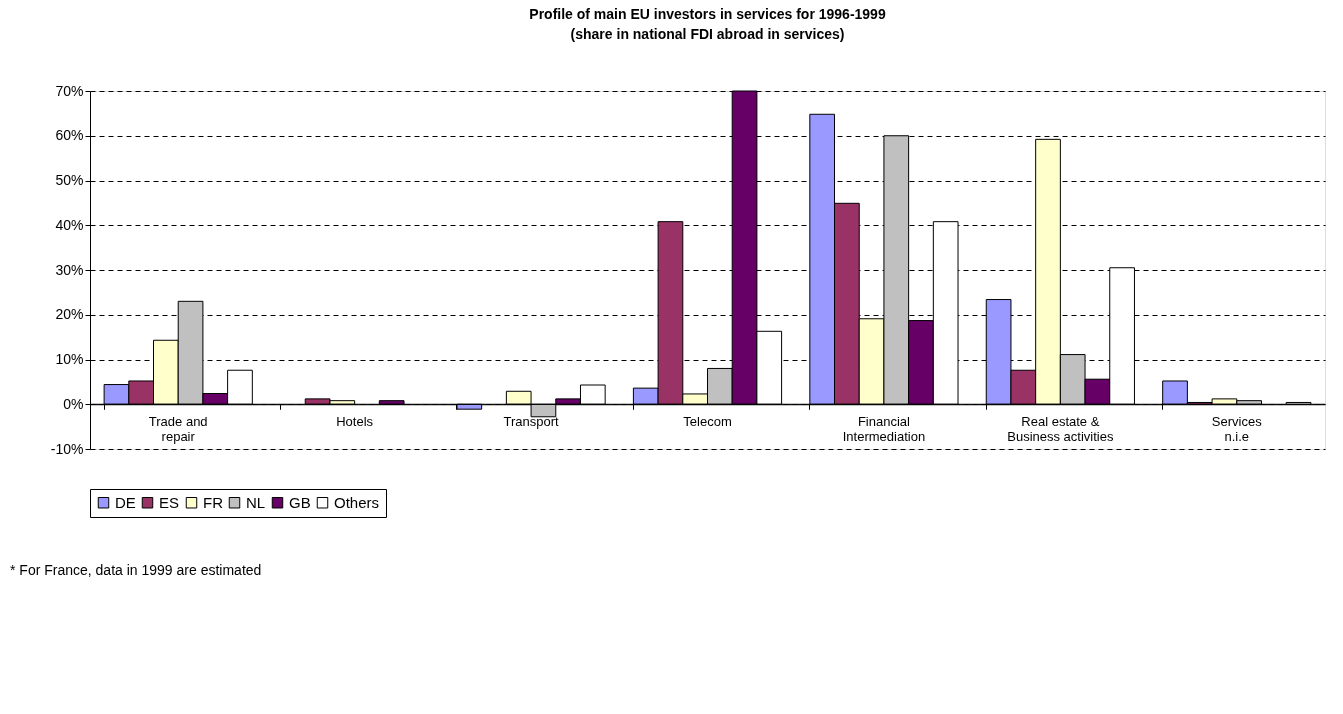 This screenshot has width=1343, height=714. I want to click on legend-label: NL, so click(256, 502).